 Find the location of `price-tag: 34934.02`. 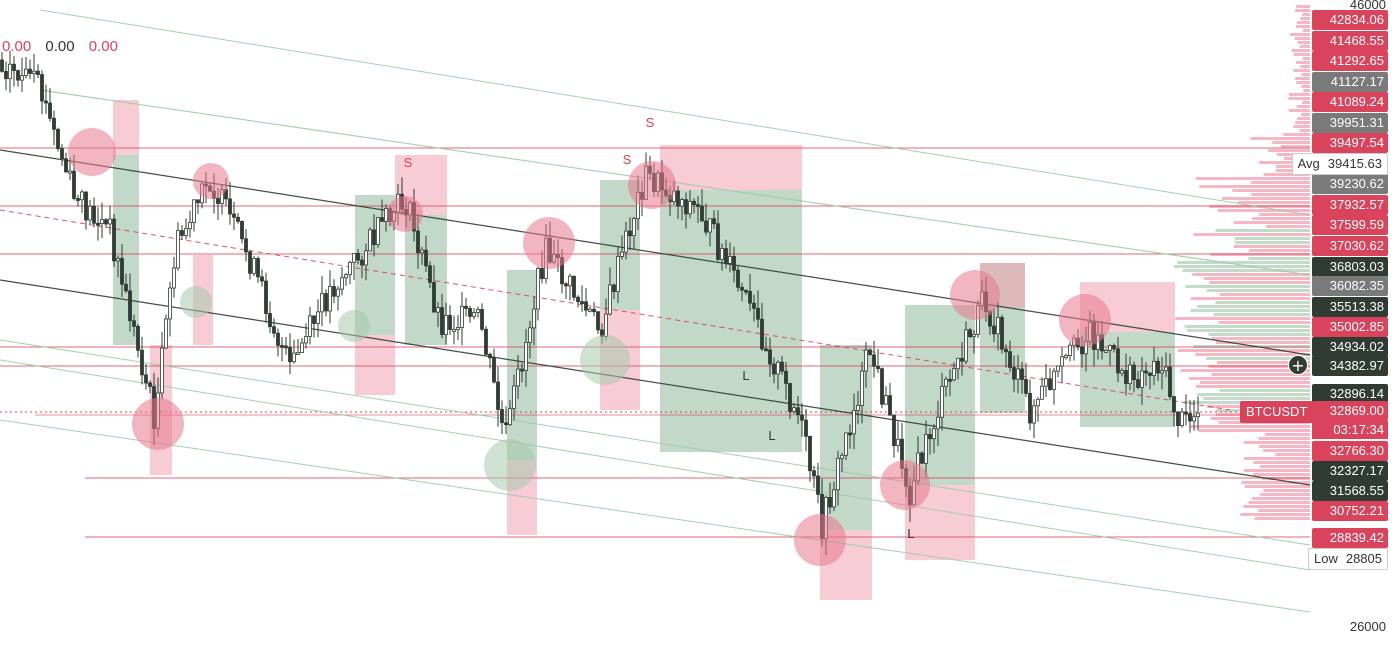

price-tag: 34934.02 is located at coordinates (1350, 347).